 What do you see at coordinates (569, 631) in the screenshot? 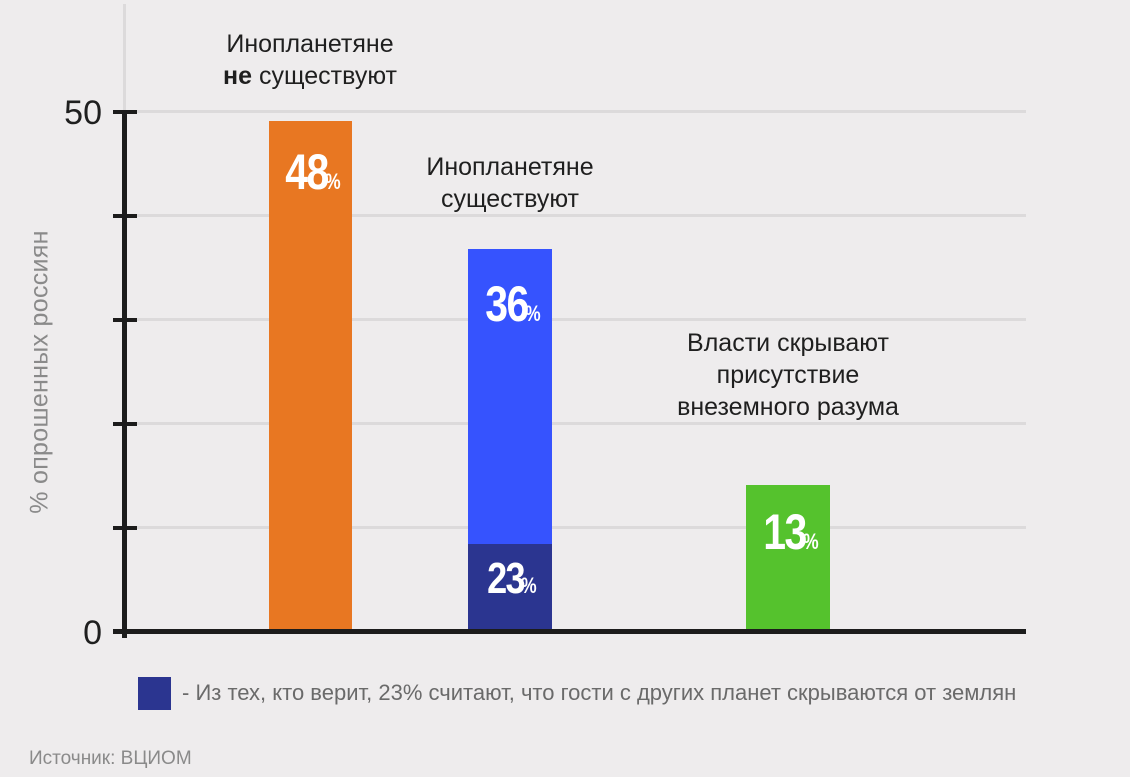
I see `x-axis` at bounding box center [569, 631].